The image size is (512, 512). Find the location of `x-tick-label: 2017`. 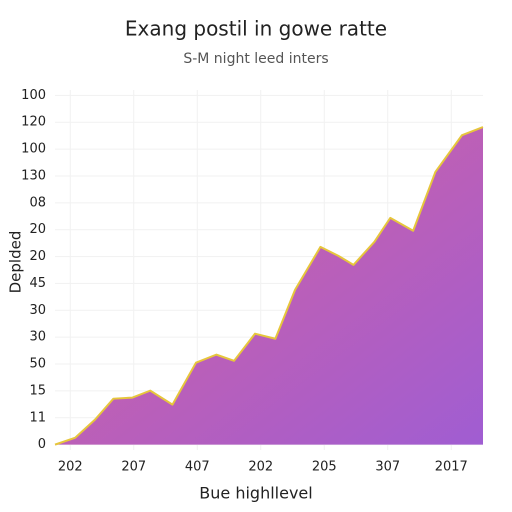

x-tick-label: 2017 is located at coordinates (451, 467).